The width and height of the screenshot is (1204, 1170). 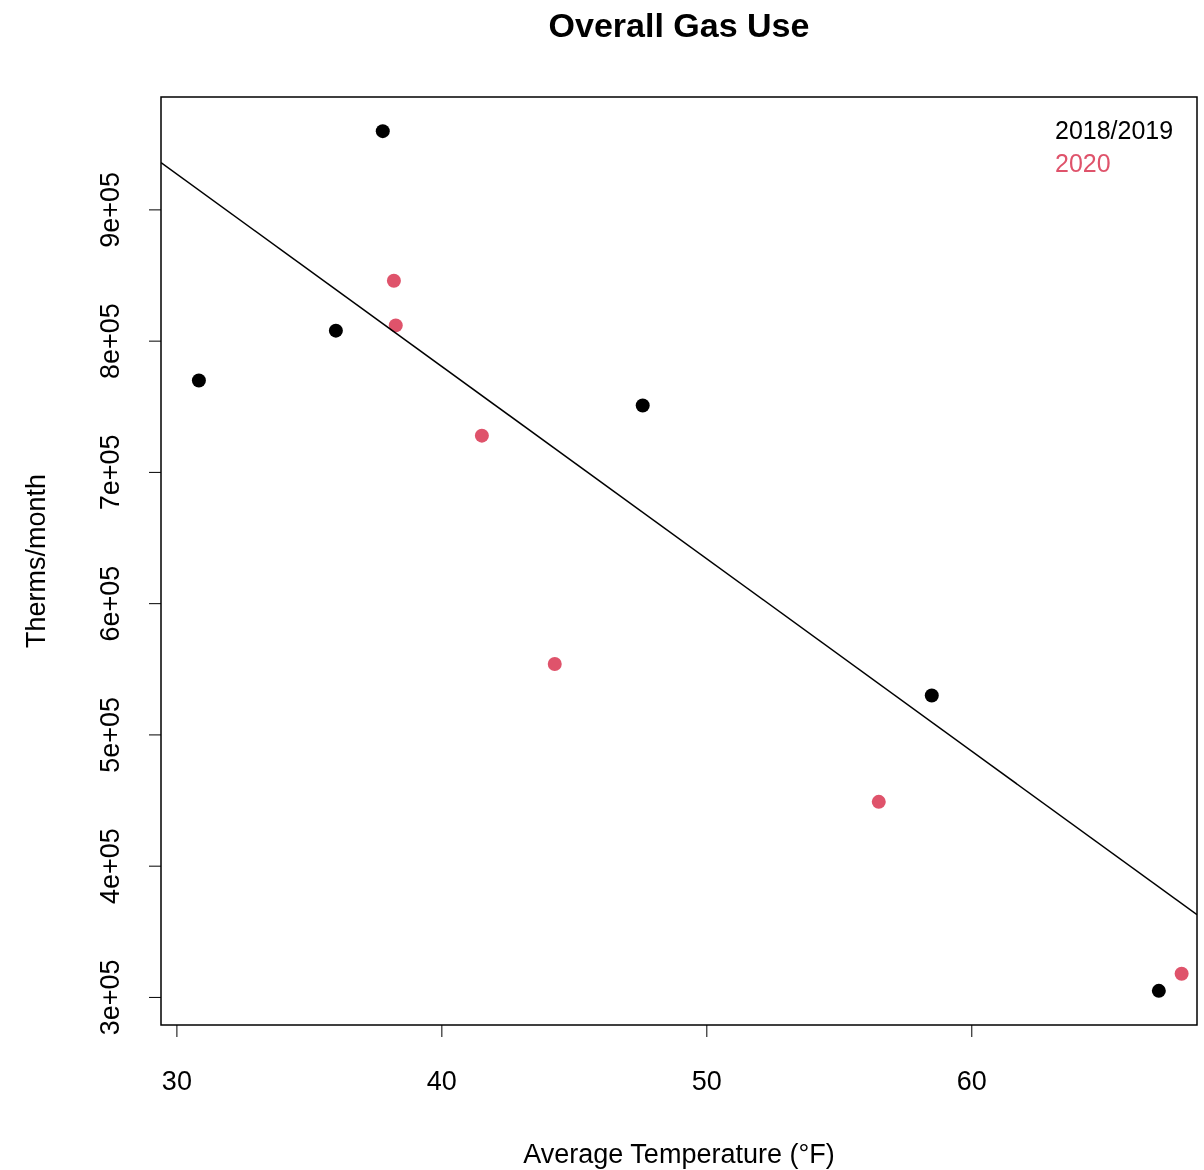 I want to click on y-tick-label: 4e+05, so click(x=110, y=866).